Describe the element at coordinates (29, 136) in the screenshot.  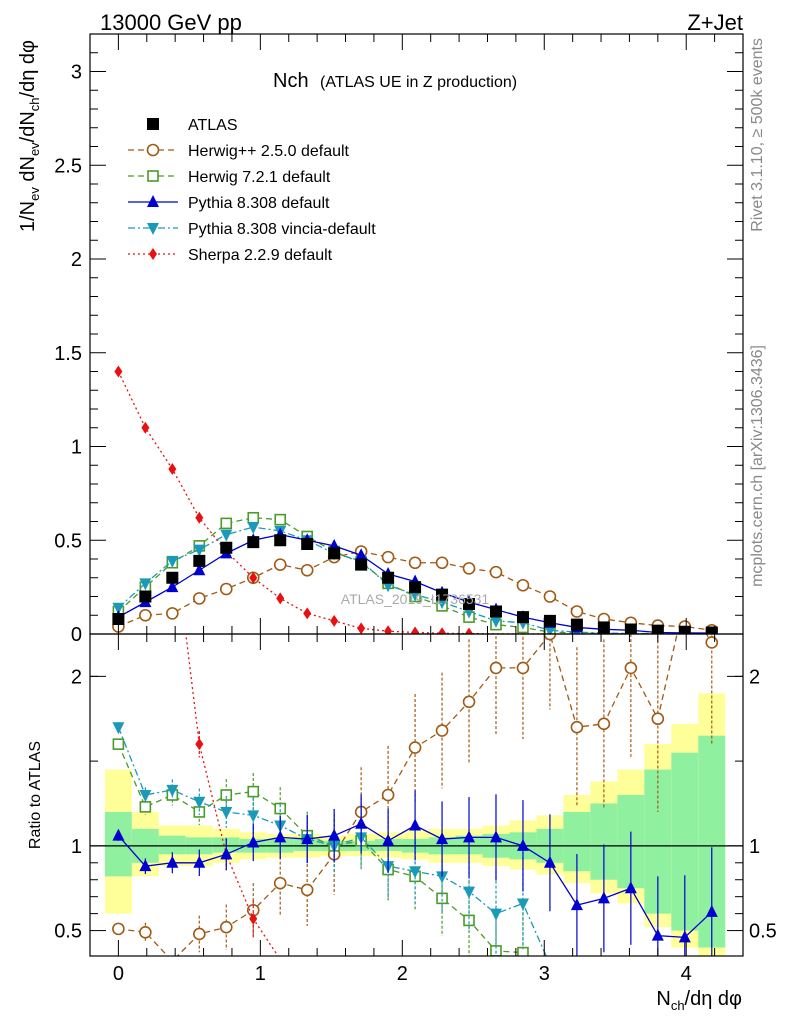
I see `y-axis-label: 1/Nev dNev/dNch/dη dφ` at that location.